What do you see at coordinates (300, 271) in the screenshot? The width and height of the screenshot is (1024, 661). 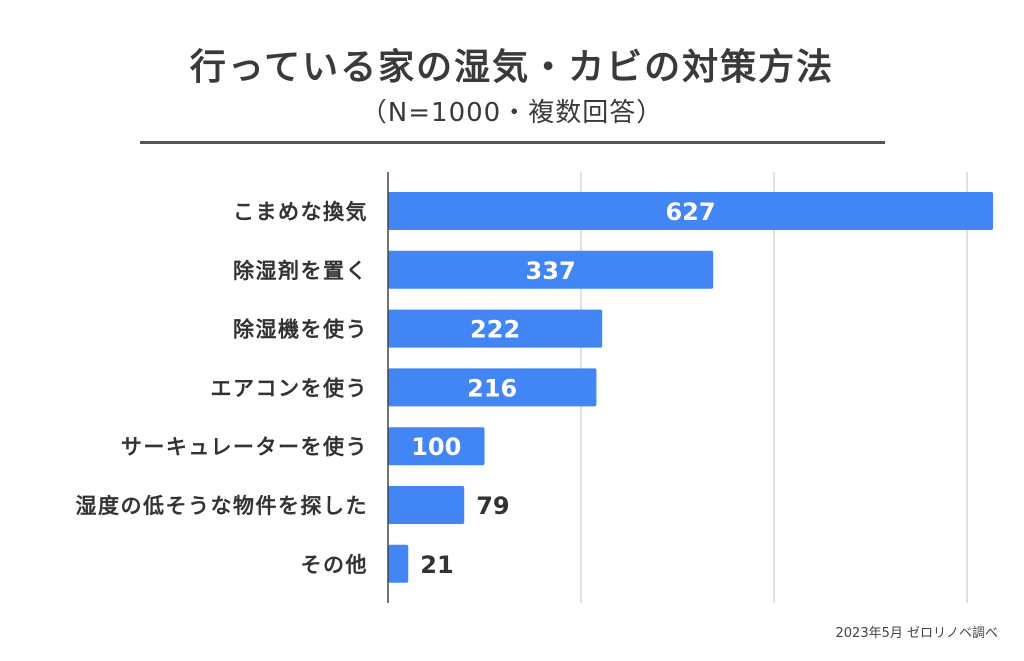 I see `category-label-1: 除湿剤を置く` at bounding box center [300, 271].